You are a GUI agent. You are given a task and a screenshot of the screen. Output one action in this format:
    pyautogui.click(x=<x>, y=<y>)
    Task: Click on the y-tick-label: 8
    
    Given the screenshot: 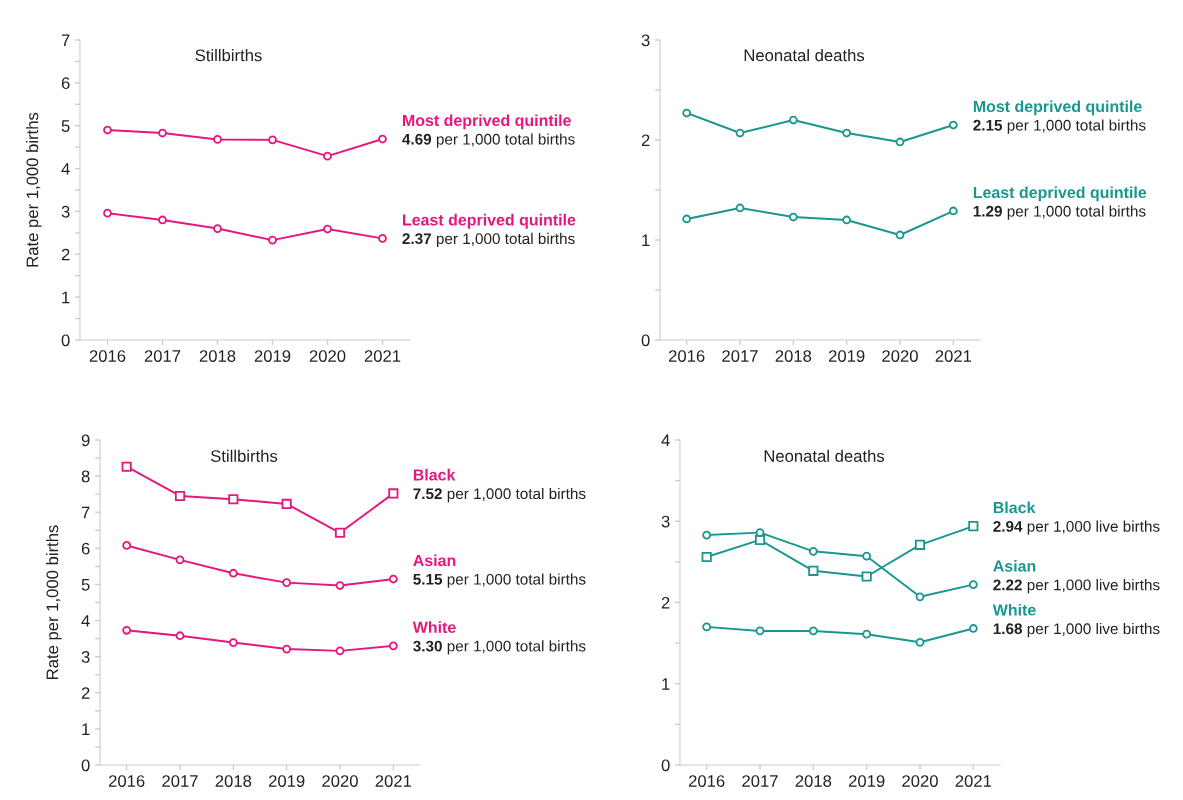 What is the action you would take?
    pyautogui.click(x=85, y=476)
    